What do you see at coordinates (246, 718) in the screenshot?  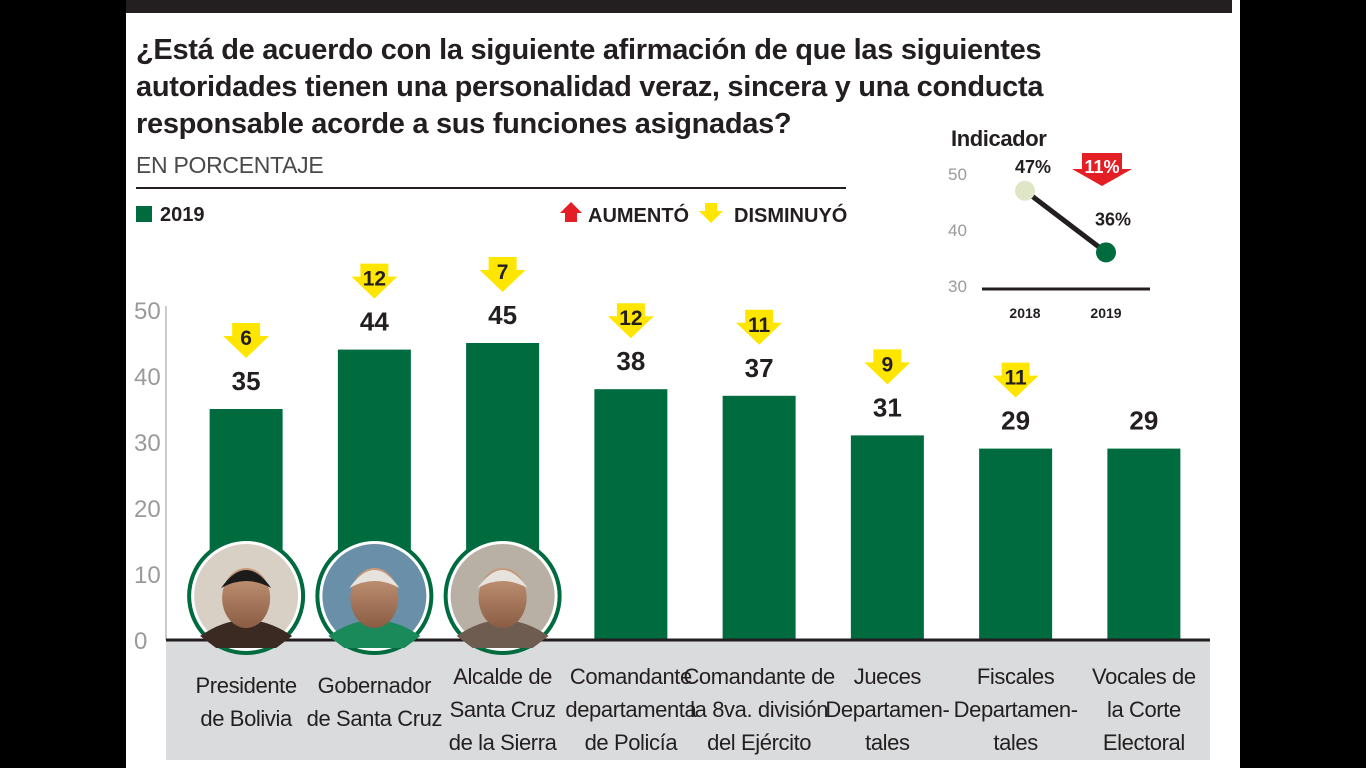 I see `category-label-line: de Bolivia` at bounding box center [246, 718].